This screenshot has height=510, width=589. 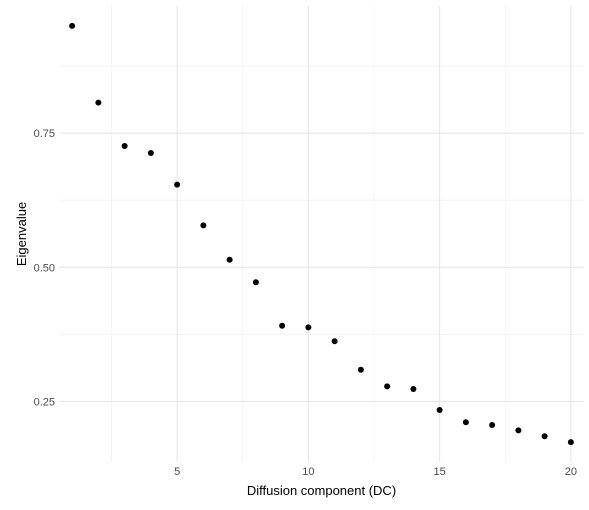 I want to click on x-axis-title: Diffusion component (DC), so click(x=321, y=490).